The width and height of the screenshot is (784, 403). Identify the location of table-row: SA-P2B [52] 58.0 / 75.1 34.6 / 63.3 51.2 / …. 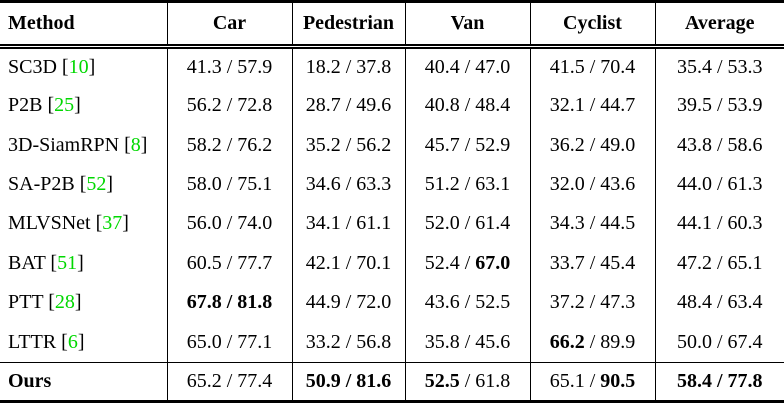
(392, 184).